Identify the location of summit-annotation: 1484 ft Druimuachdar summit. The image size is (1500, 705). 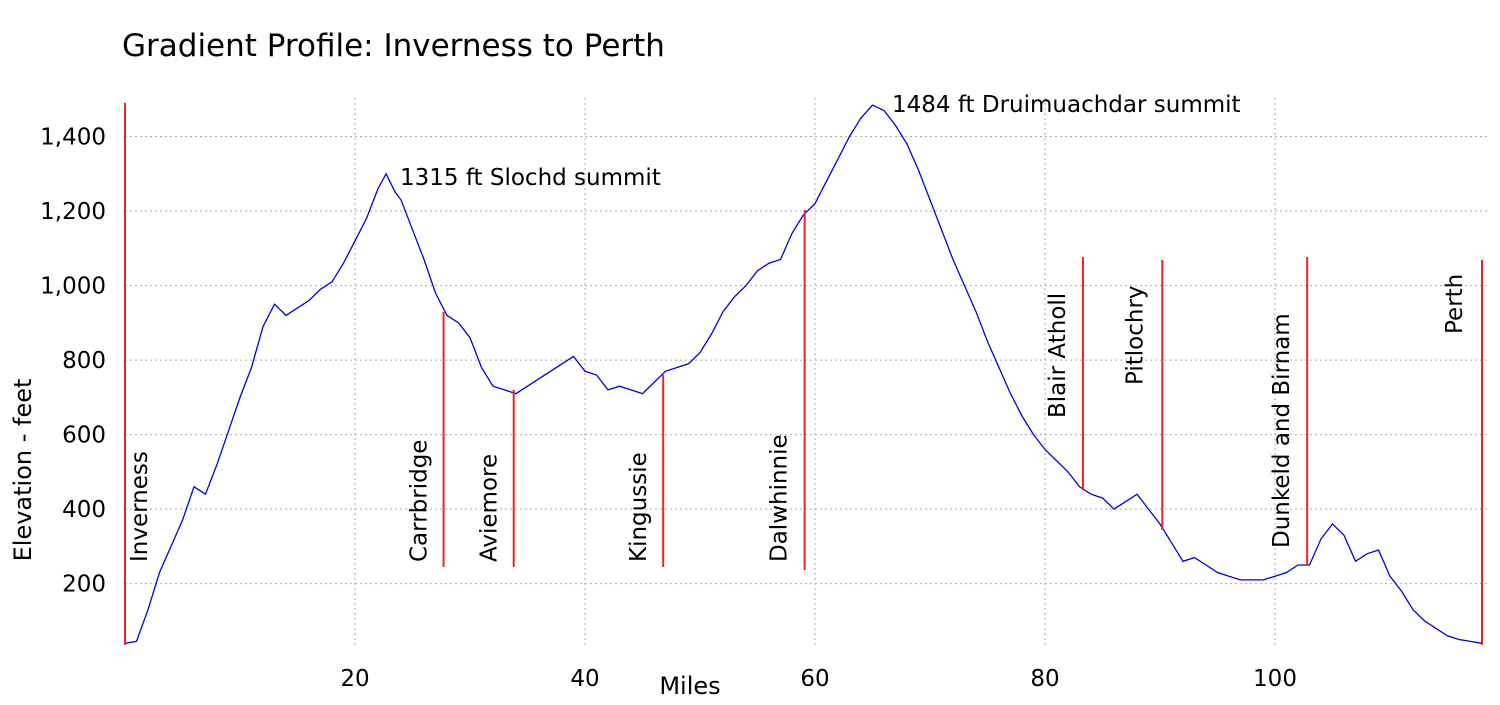
(1066, 105).